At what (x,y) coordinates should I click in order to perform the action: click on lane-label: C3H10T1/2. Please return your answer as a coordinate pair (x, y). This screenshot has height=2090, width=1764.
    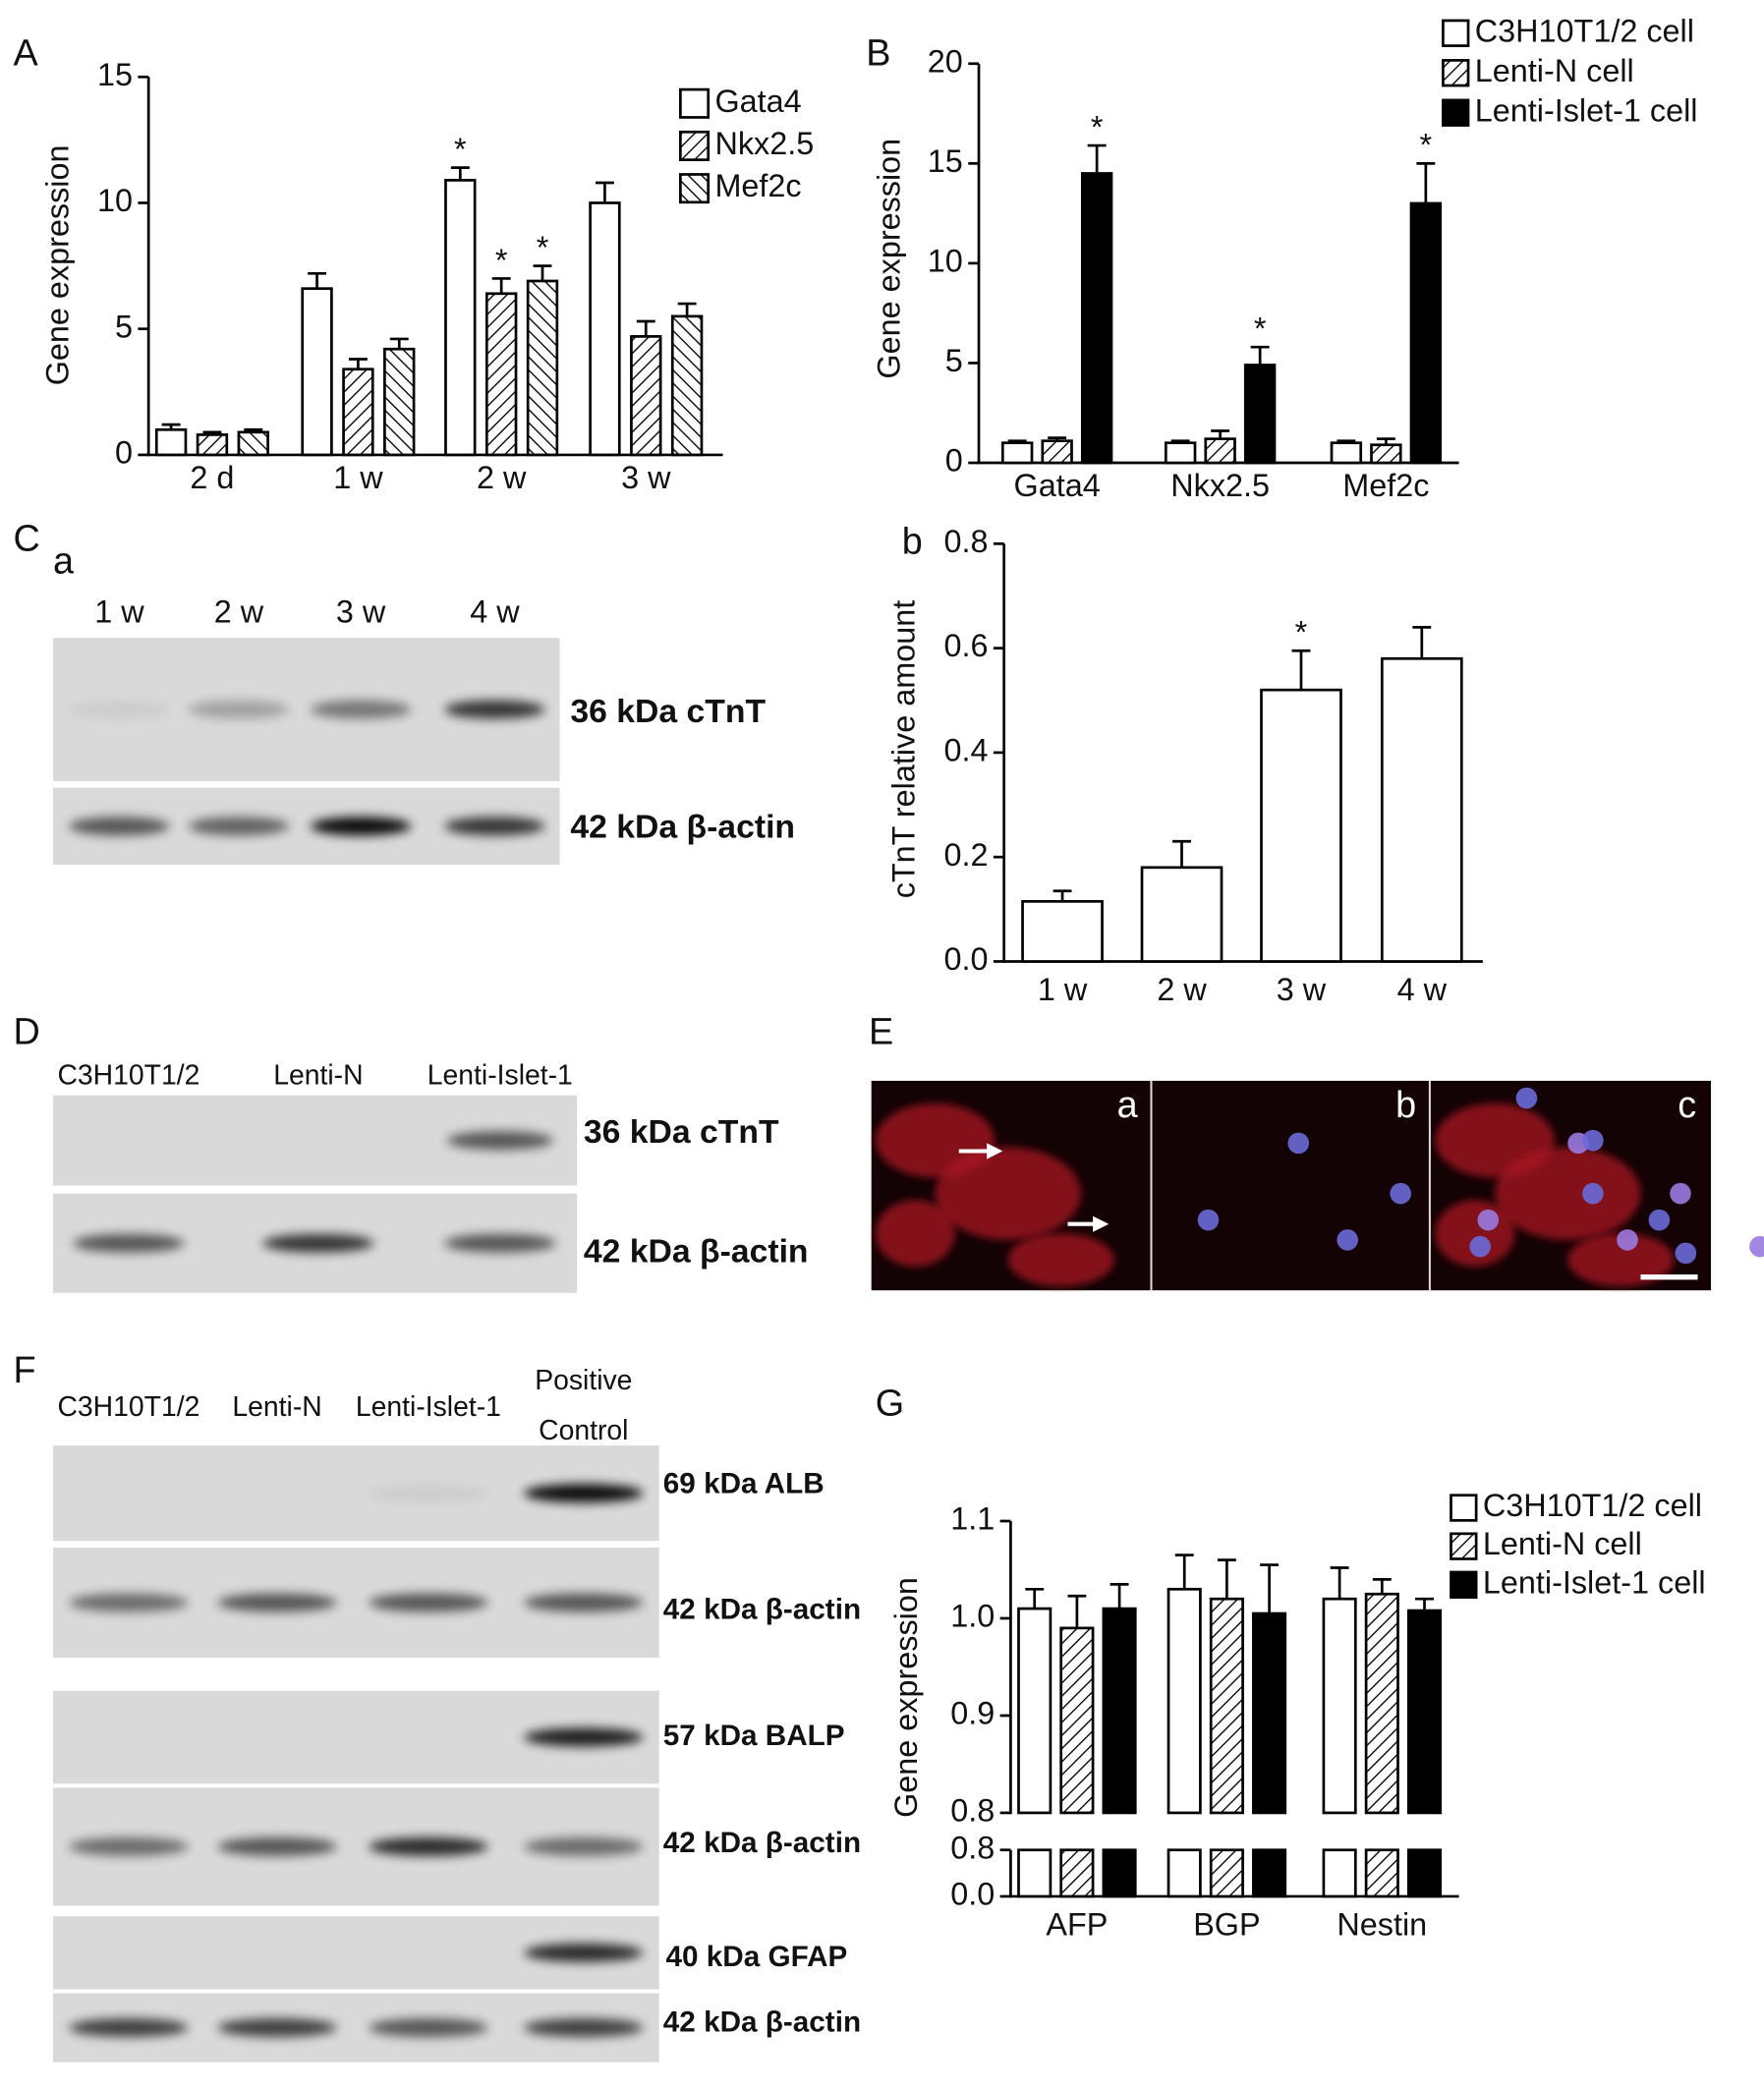
    Looking at the image, I should click on (128, 1075).